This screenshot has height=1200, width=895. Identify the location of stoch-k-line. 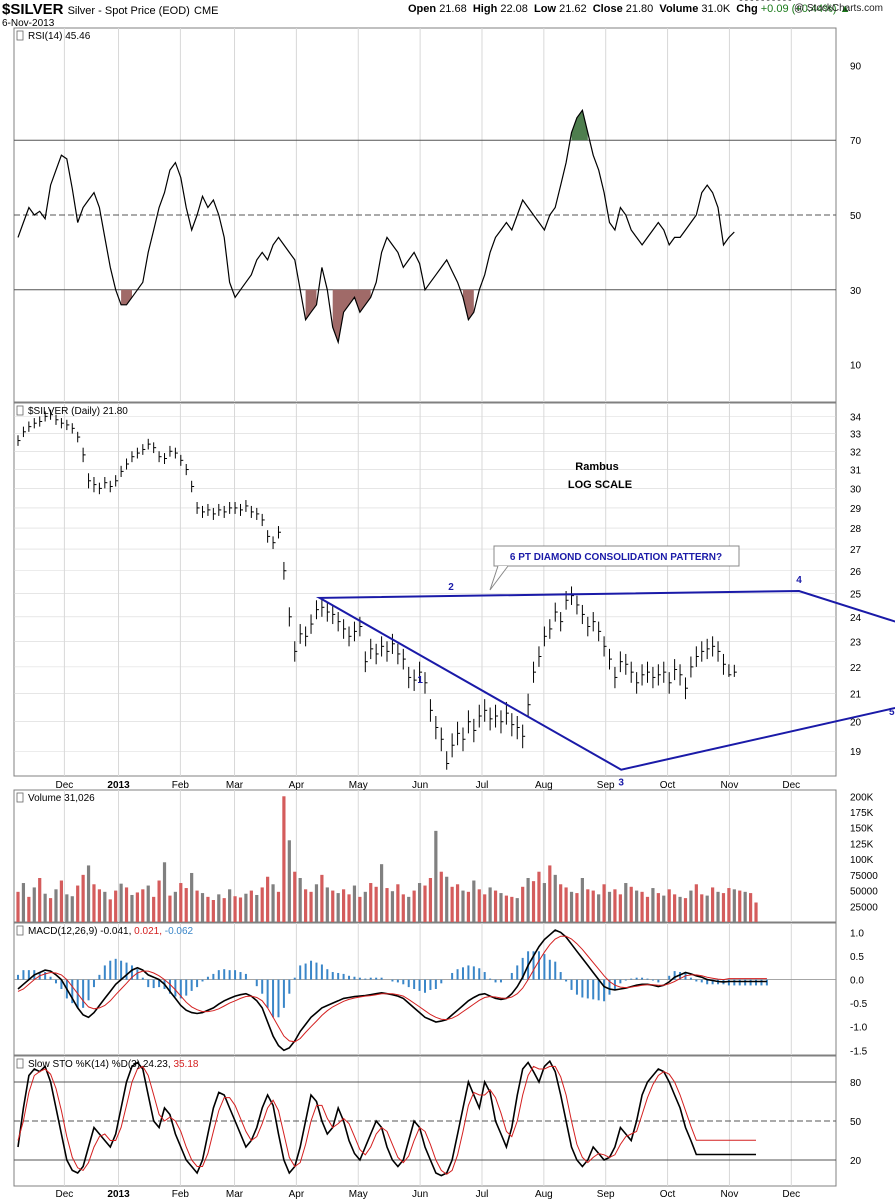
(386, 1118).